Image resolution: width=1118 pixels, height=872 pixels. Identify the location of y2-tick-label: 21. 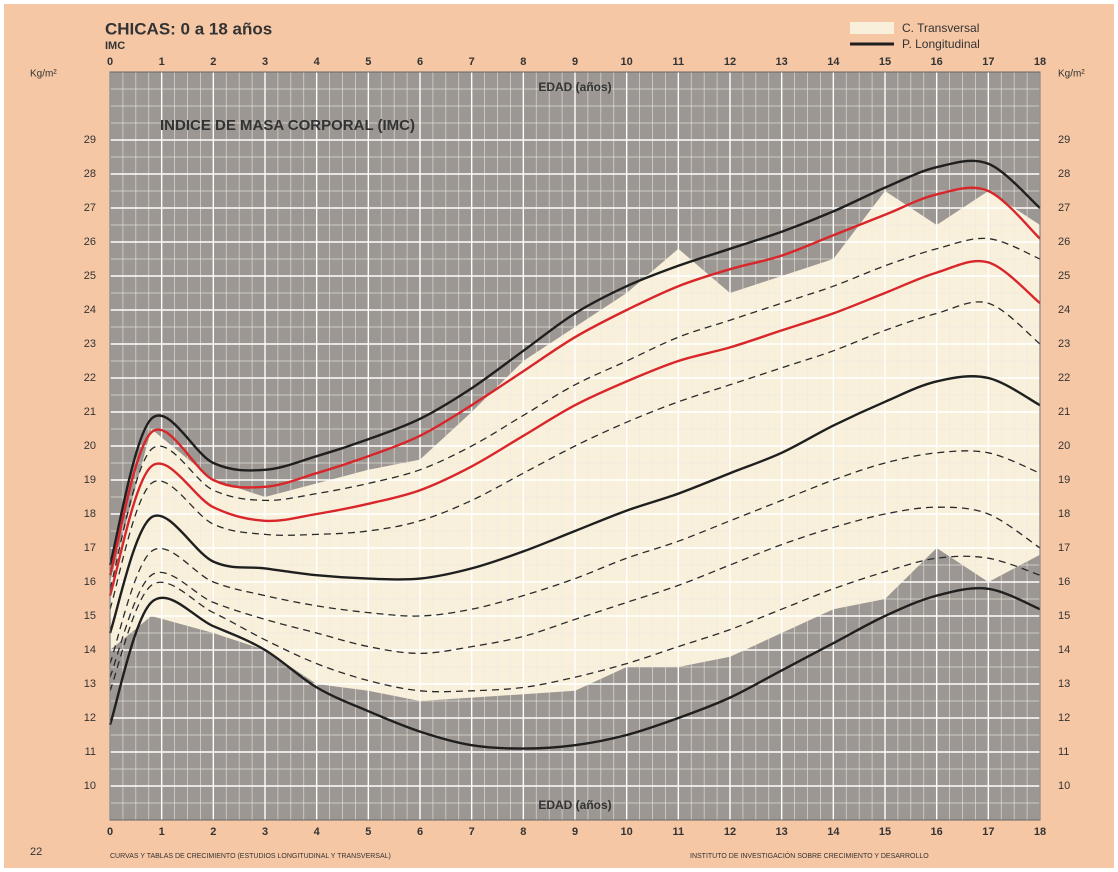
(1064, 412).